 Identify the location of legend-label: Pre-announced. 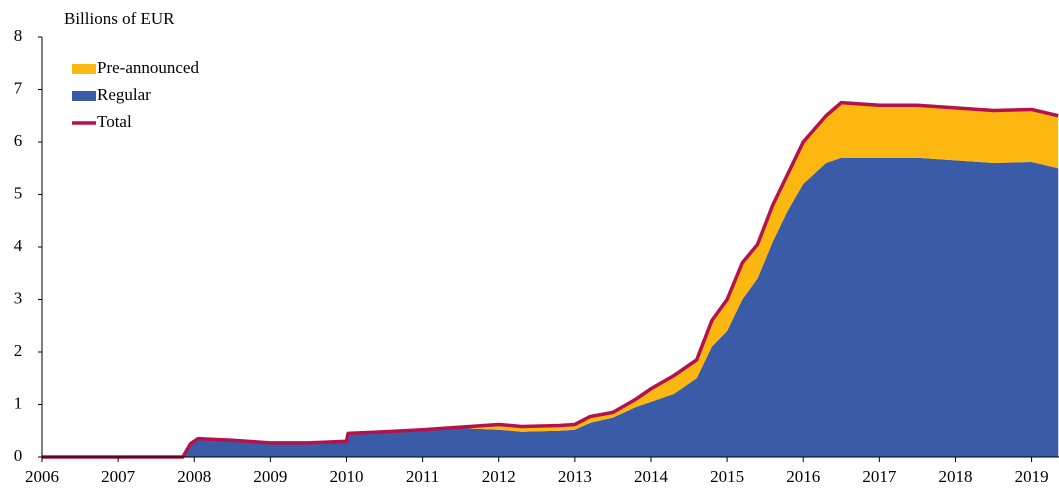
(148, 67).